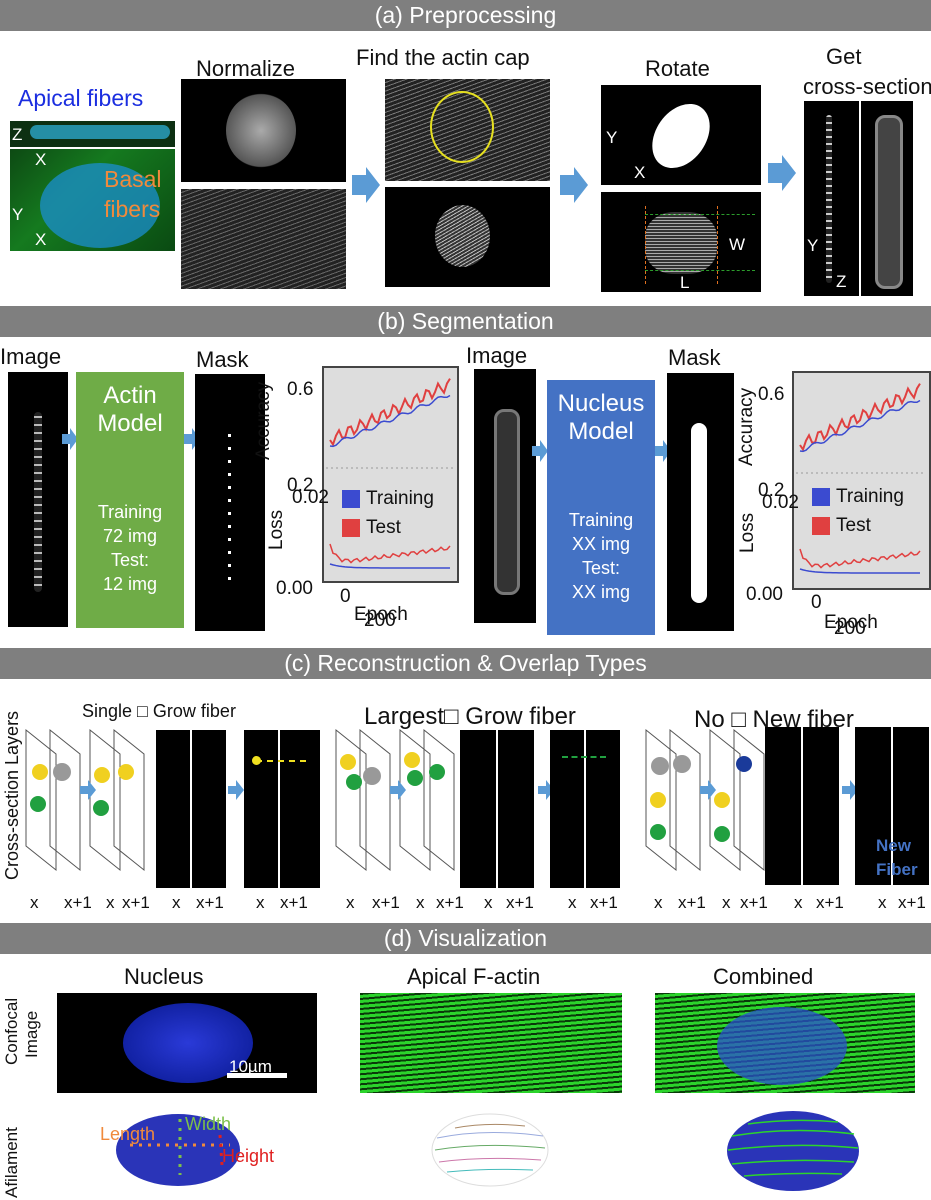  I want to click on actin-accuracy-ylabel: Accuracy, so click(263, 420).